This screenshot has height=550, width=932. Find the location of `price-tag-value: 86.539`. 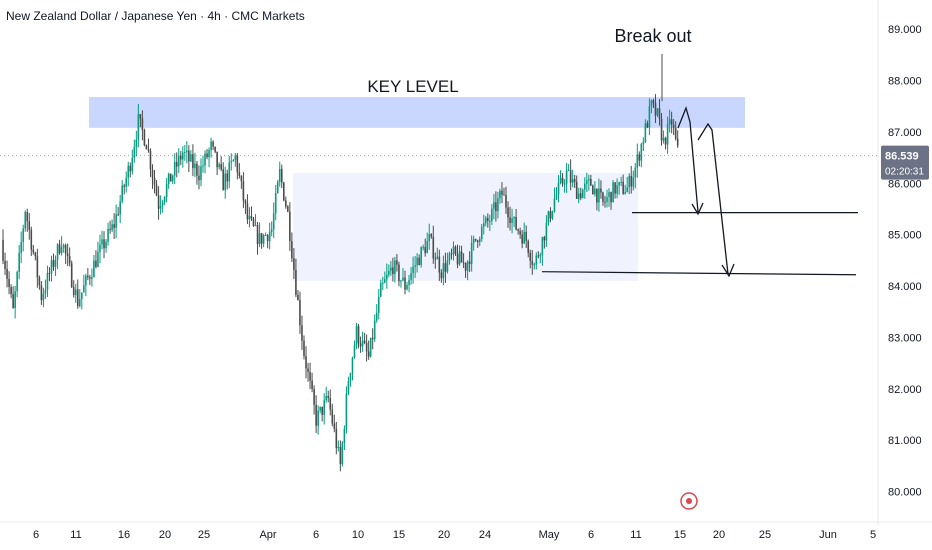

price-tag-value: 86.539 is located at coordinates (902, 157).